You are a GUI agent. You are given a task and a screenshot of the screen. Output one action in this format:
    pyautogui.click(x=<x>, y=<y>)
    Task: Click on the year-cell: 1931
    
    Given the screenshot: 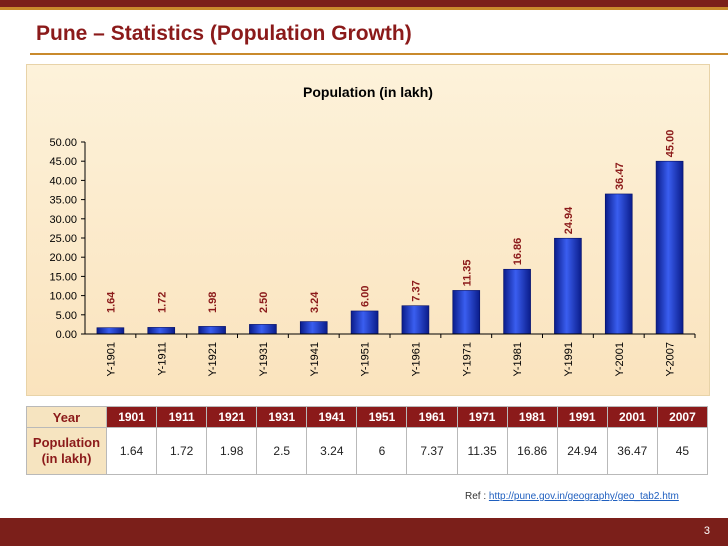 What is the action you would take?
    pyautogui.click(x=282, y=417)
    